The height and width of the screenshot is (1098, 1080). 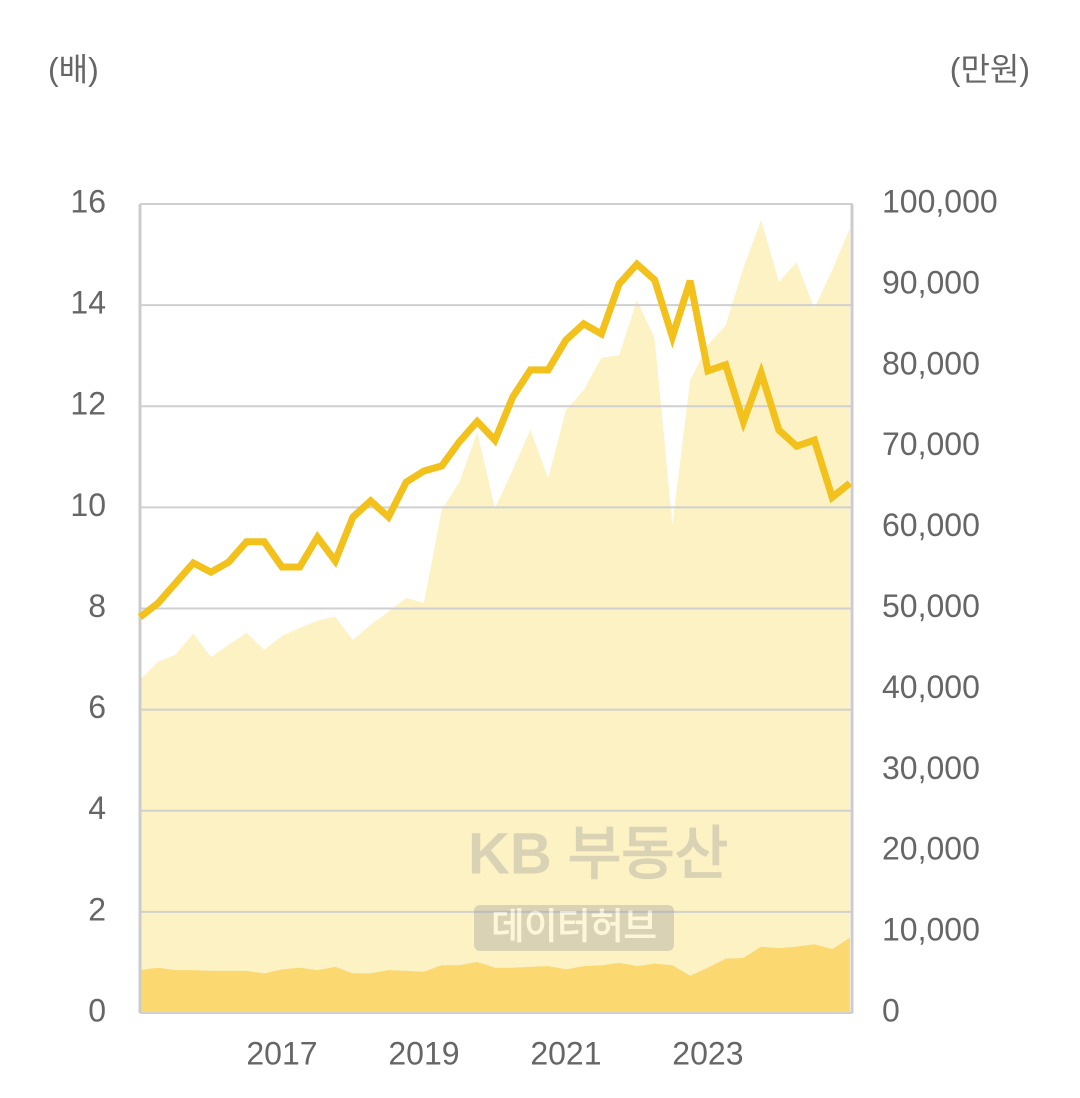 What do you see at coordinates (97, 909) in the screenshot?
I see `y-tick-label: 2` at bounding box center [97, 909].